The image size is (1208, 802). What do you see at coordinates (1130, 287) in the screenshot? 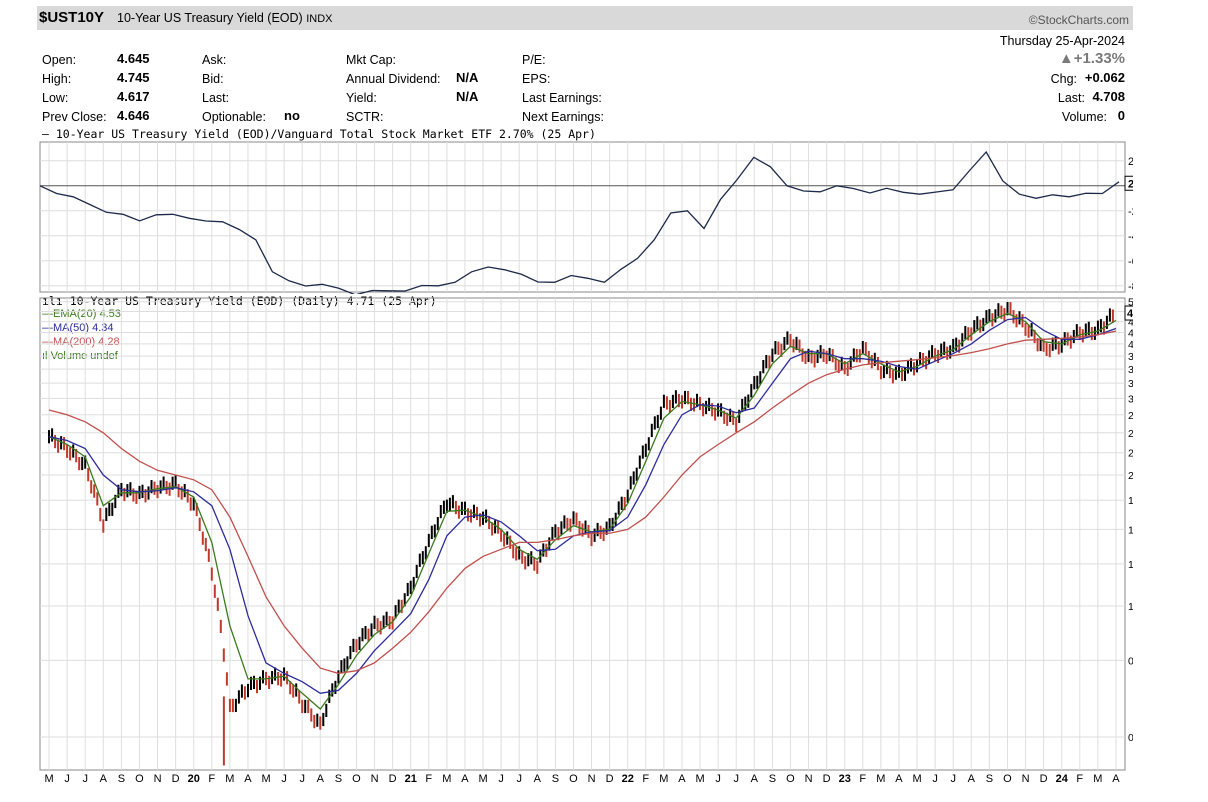
I see `ratio-y-tick: -80%` at bounding box center [1130, 287].